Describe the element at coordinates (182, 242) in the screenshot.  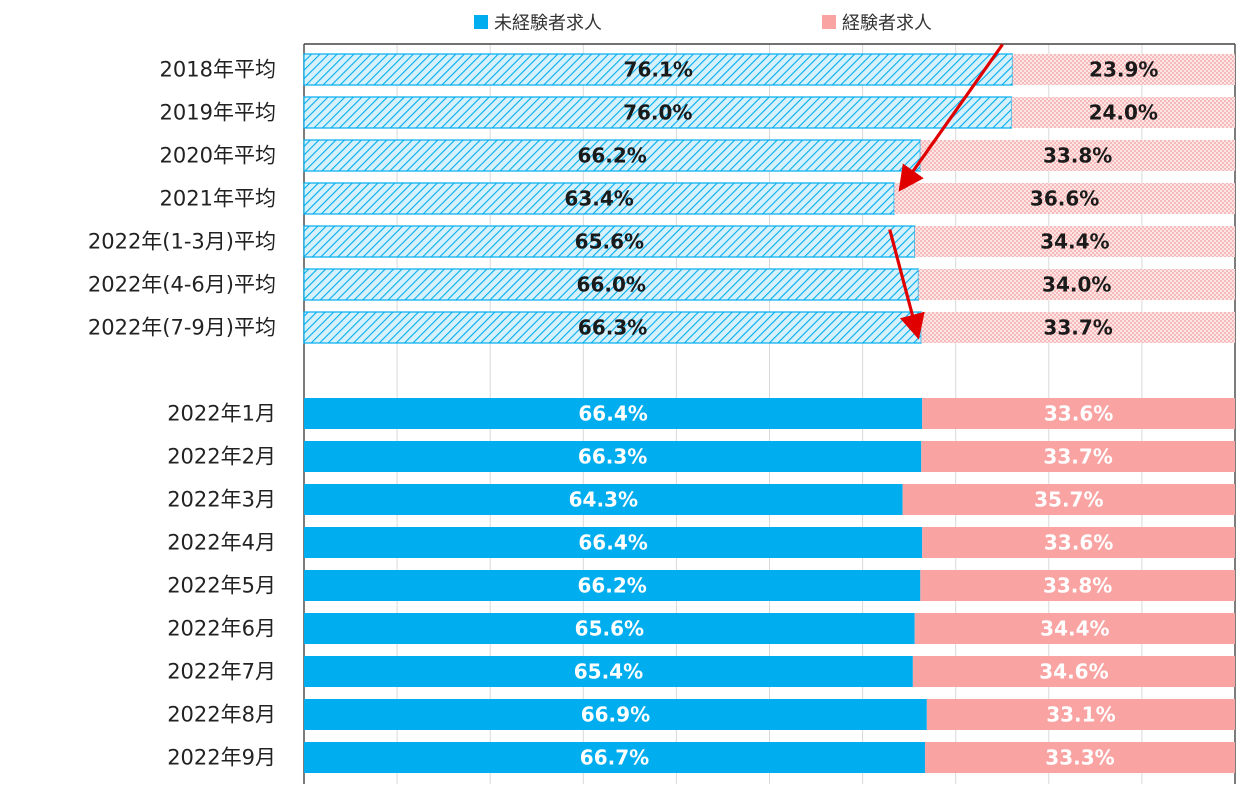
I see `category-label: 2022年(1-3月)平均` at that location.